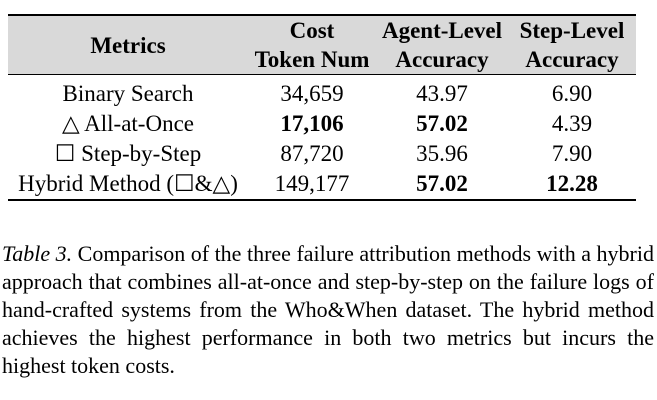 This screenshot has height=400, width=657. What do you see at coordinates (312, 153) in the screenshot?
I see `cost-cell: 87,720` at bounding box center [312, 153].